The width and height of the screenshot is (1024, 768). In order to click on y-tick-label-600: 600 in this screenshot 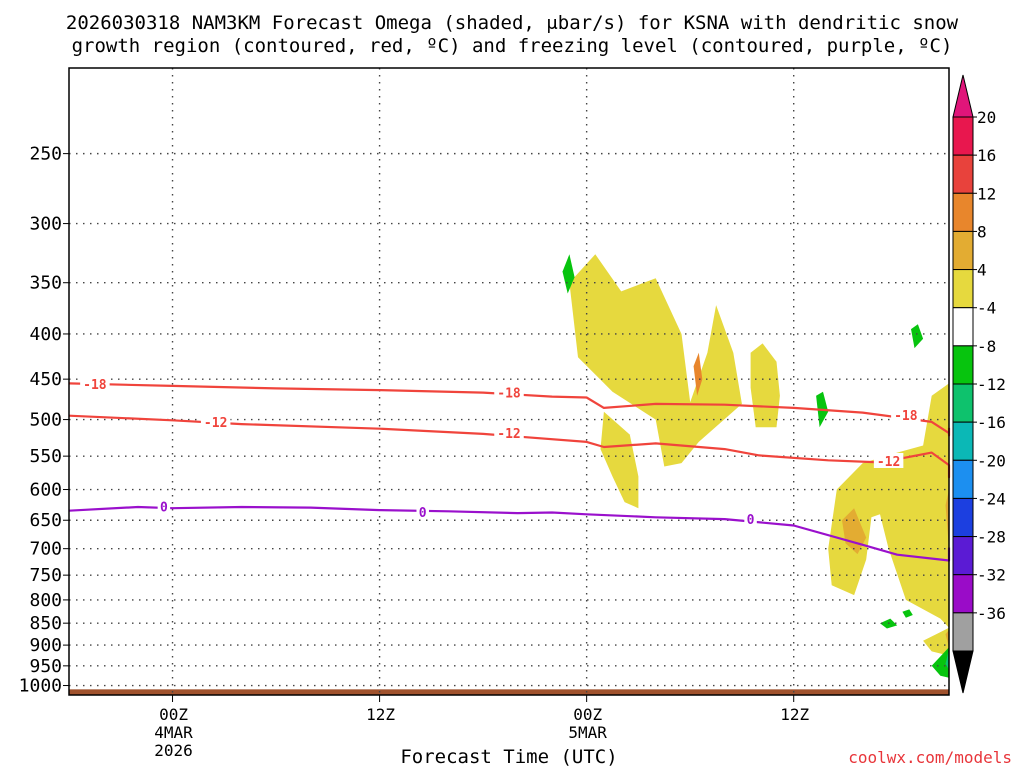, I will do `click(45, 490)`.